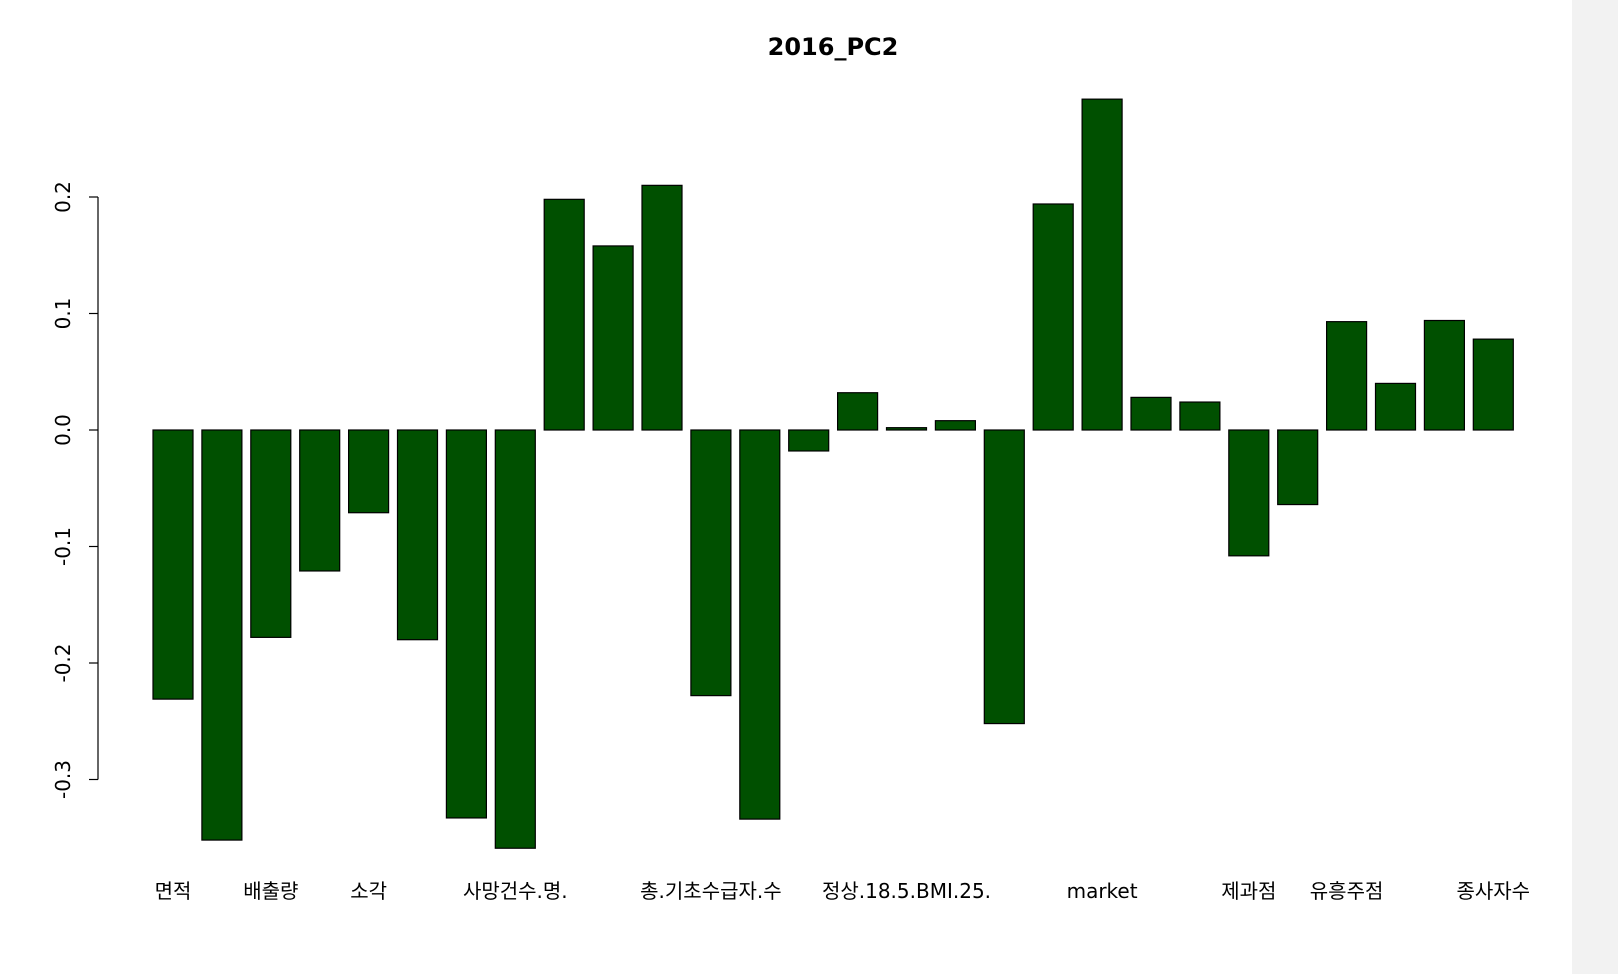  I want to click on x-category-label: 면적, so click(173, 891).